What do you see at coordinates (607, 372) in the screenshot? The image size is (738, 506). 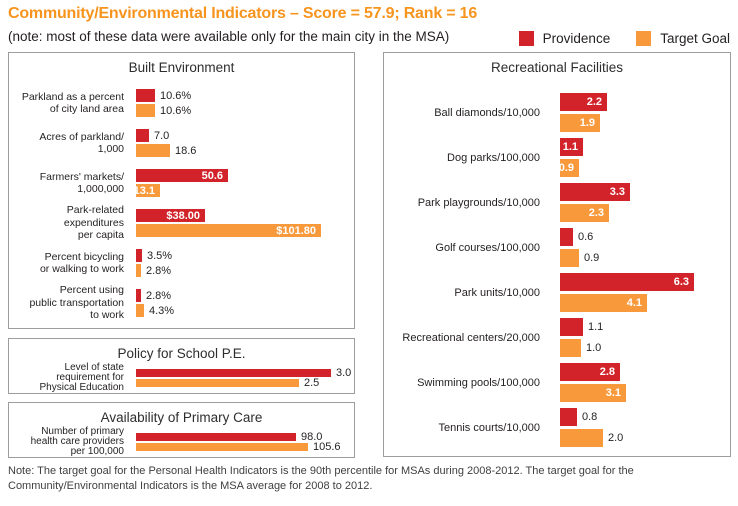 I see `providence-value: 2.8` at bounding box center [607, 372].